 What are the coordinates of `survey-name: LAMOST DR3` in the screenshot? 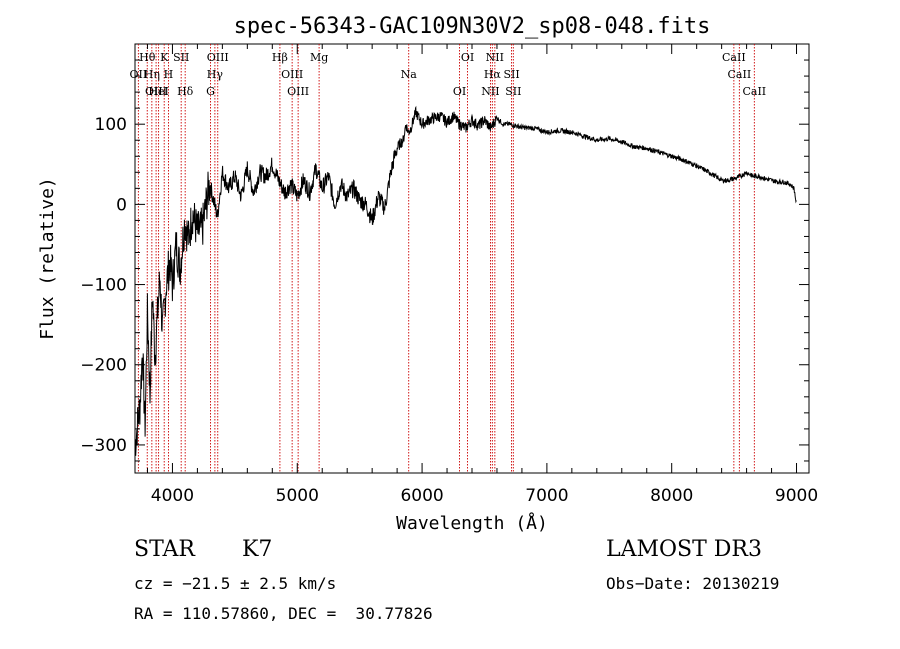 It's located at (684, 549).